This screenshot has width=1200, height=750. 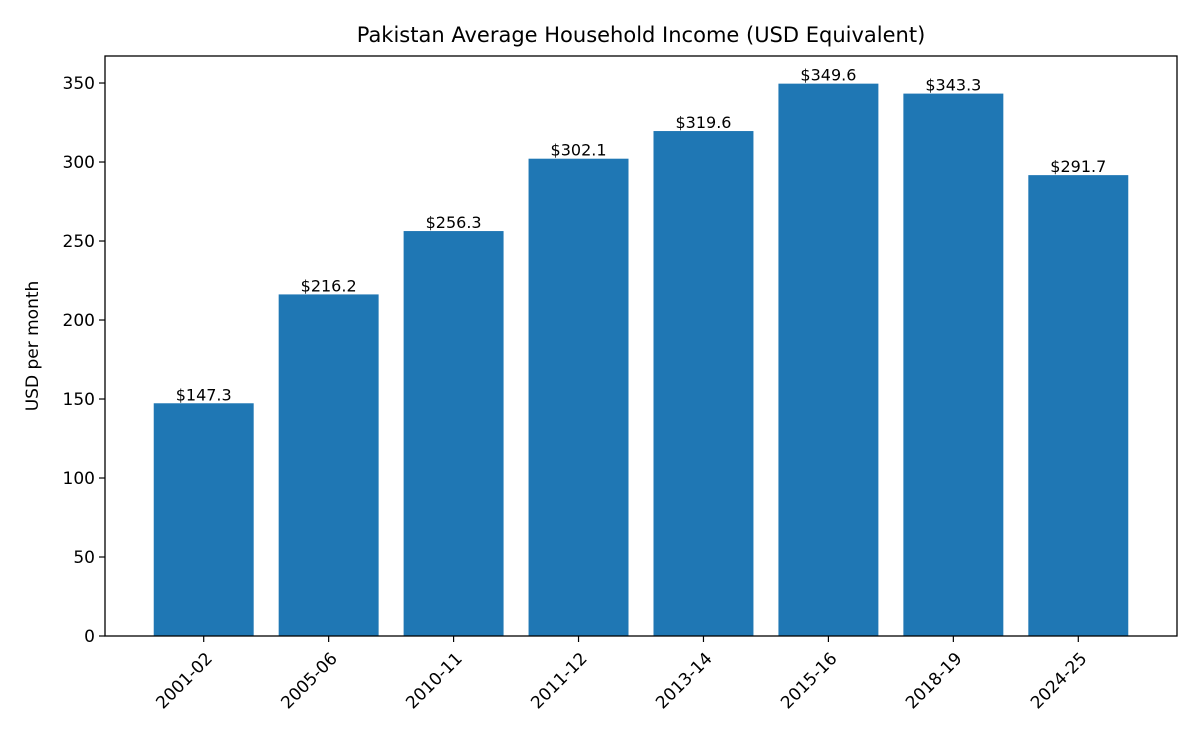 I want to click on data-label: $319.6, so click(x=703, y=122).